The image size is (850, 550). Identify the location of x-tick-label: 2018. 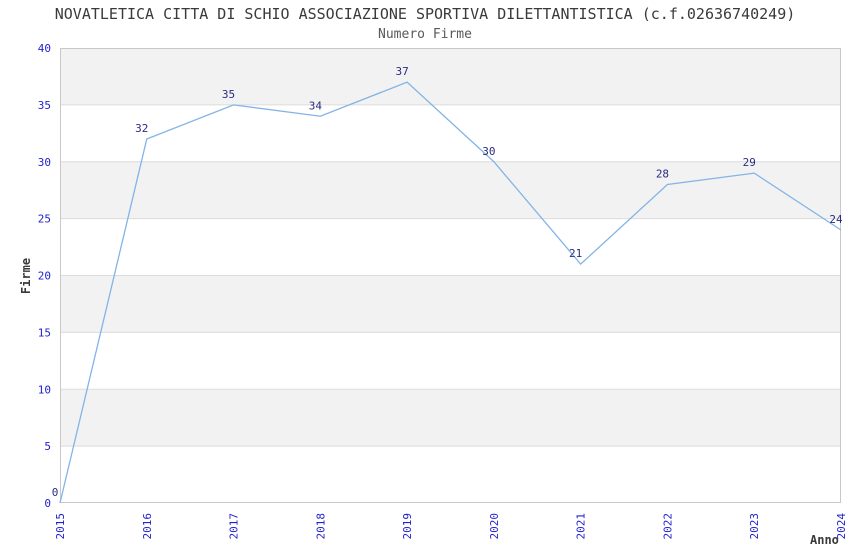
(320, 526).